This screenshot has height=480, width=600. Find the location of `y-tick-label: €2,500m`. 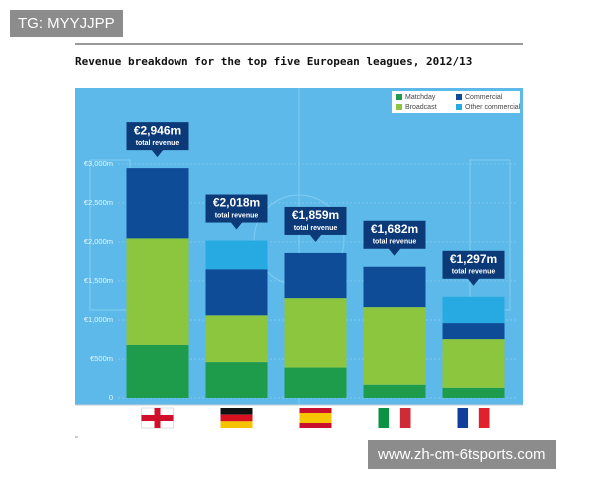

y-tick-label: €2,500m is located at coordinates (98, 202).